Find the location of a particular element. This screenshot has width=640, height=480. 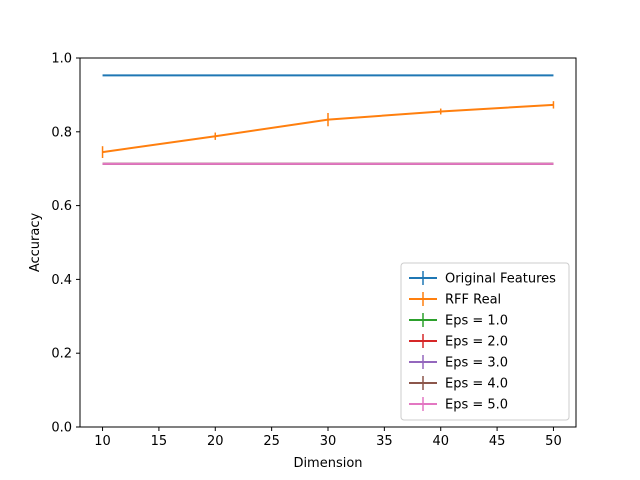

legend-item: RFF Real is located at coordinates (455, 300).